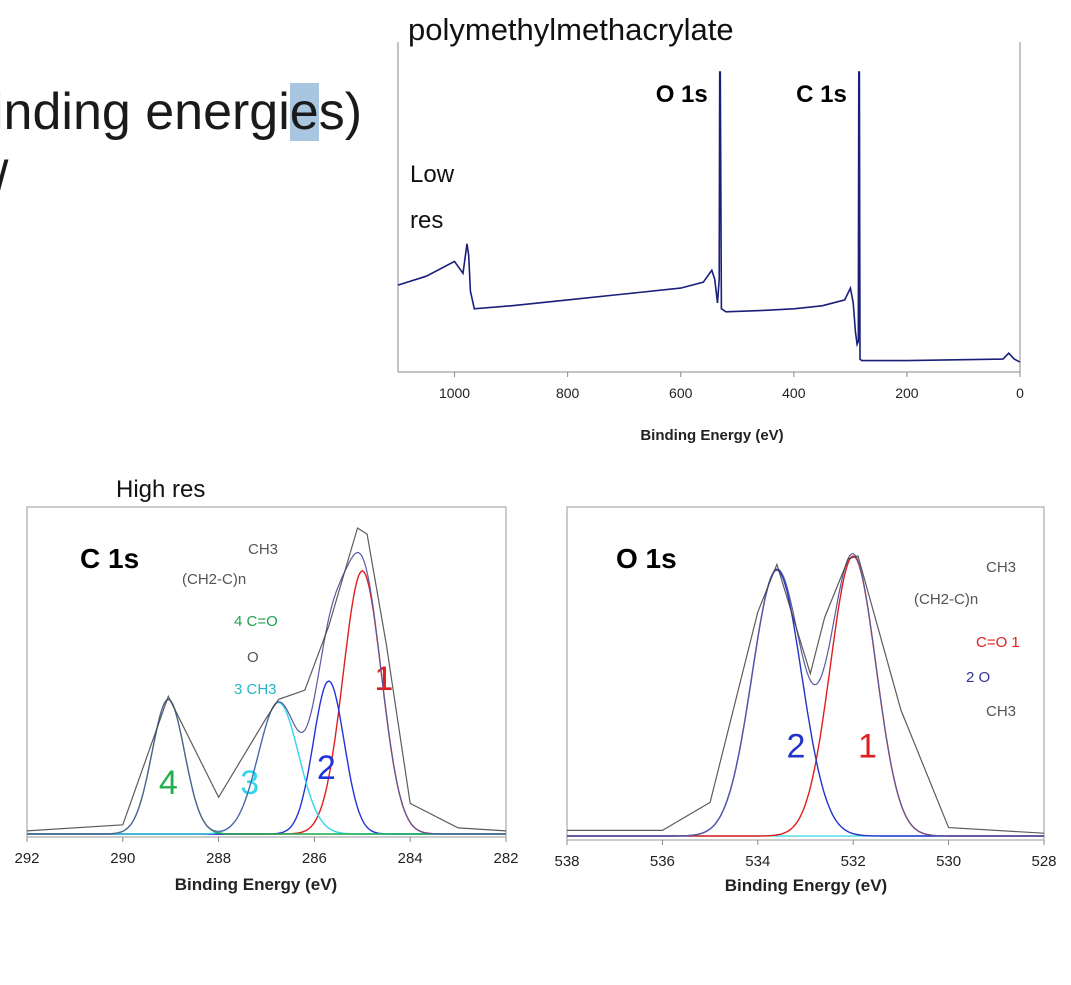 Image resolution: width=1071 pixels, height=985 pixels. Describe the element at coordinates (168, 783) in the screenshot. I see `c1s-component-4-label: 4` at that location.